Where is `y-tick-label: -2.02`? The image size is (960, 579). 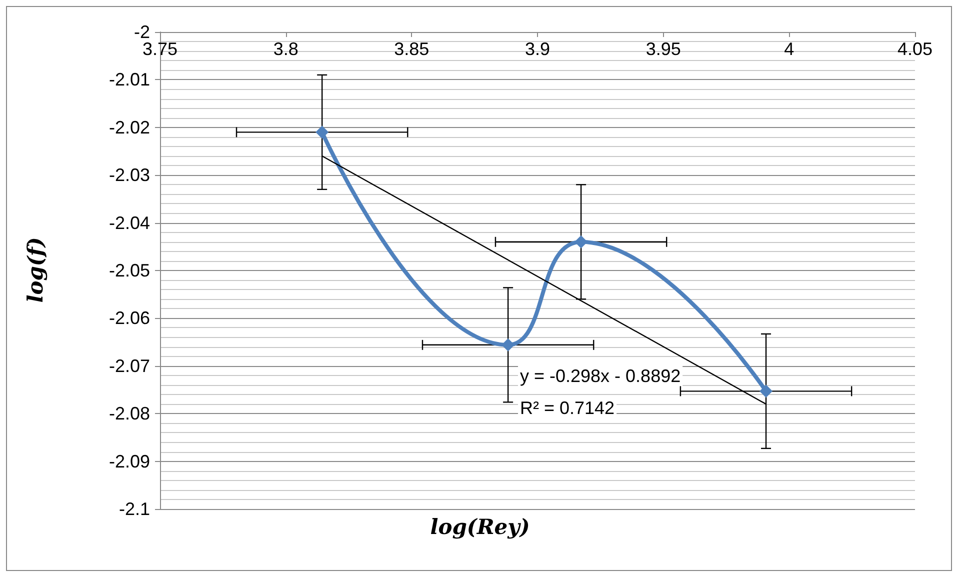 y-tick-label: -2.02 is located at coordinates (129, 127).